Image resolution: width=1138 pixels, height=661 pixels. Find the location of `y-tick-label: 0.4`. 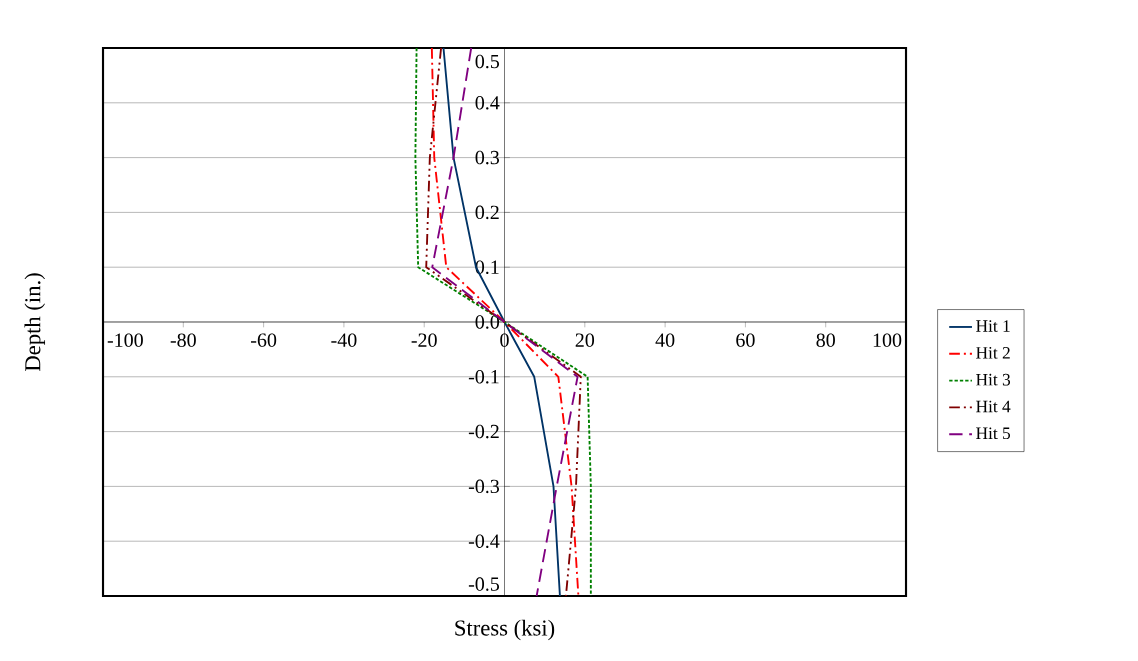

y-tick-label: 0.4 is located at coordinates (487, 103).